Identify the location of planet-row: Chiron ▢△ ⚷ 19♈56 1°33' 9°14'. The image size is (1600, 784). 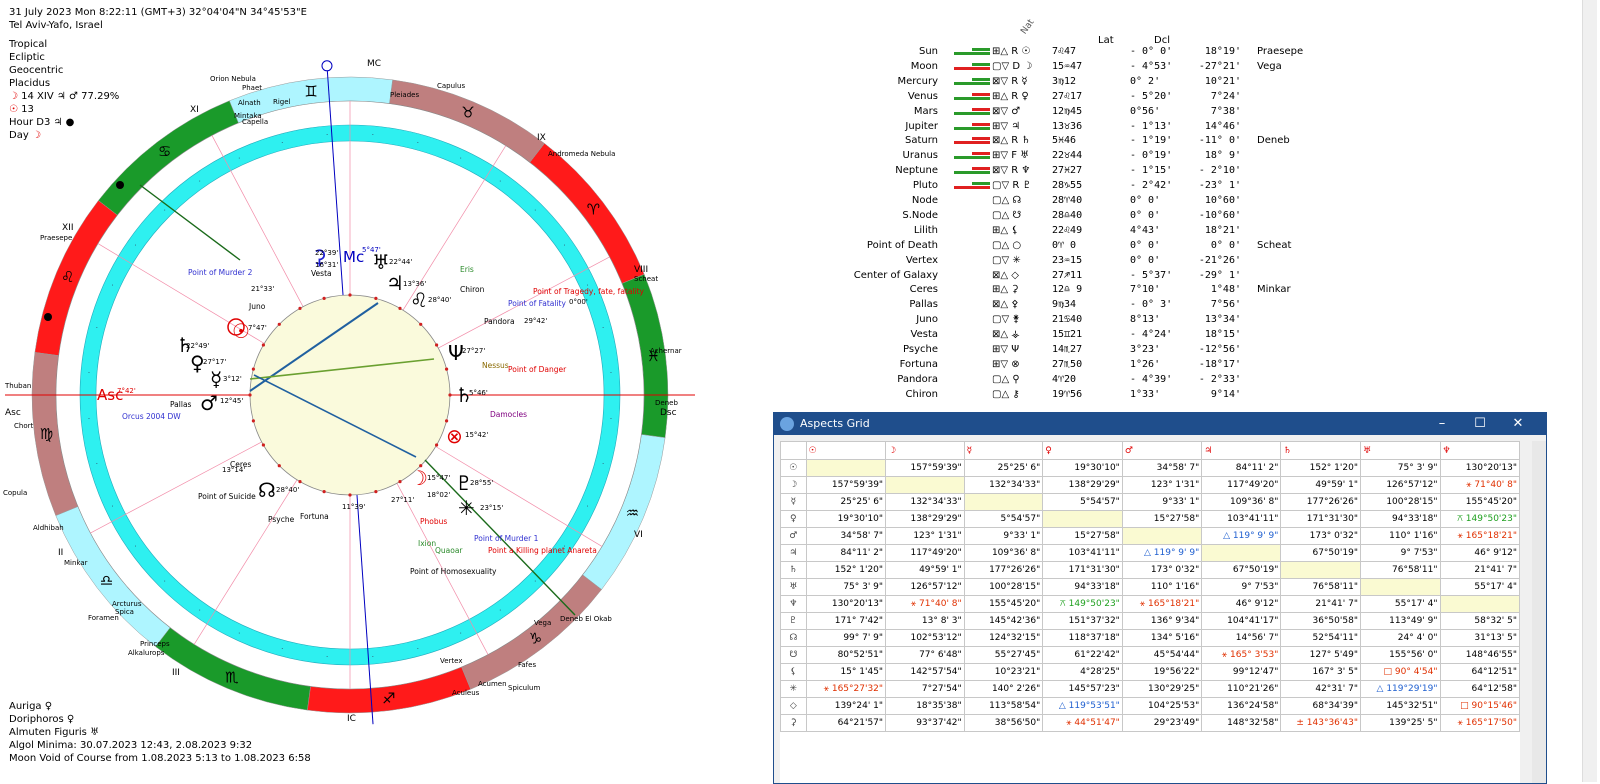
(1100, 396).